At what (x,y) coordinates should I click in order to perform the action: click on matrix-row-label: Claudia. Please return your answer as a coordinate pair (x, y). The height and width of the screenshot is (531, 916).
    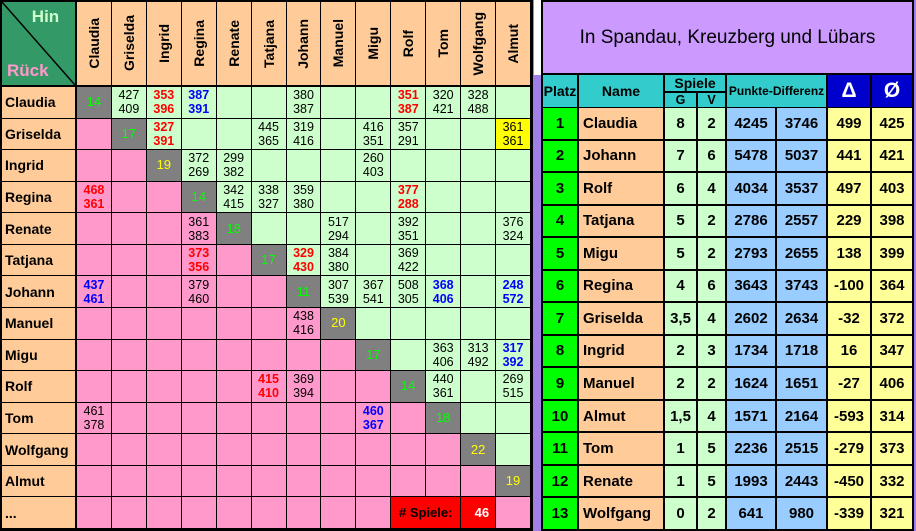
    Looking at the image, I should click on (39, 103).